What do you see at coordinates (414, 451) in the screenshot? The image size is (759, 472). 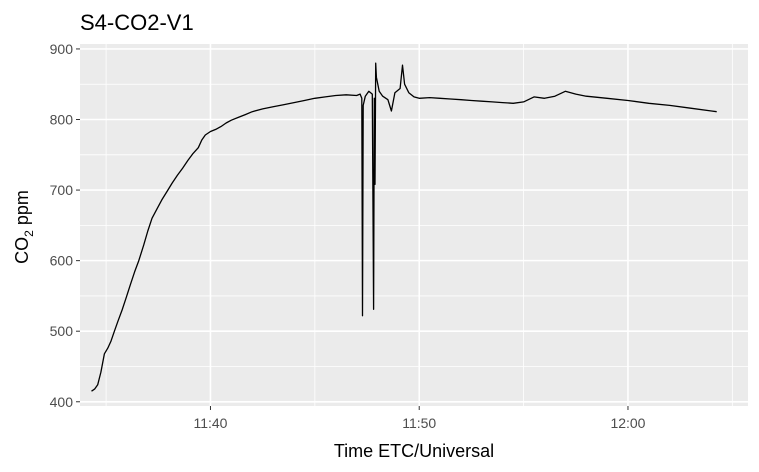 I see `x-axis-label: Time ETC/Universal` at bounding box center [414, 451].